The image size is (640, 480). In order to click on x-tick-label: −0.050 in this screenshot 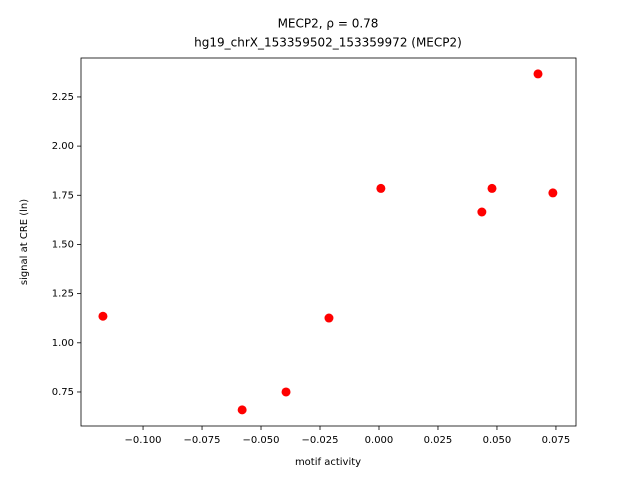, I will do `click(261, 440)`.